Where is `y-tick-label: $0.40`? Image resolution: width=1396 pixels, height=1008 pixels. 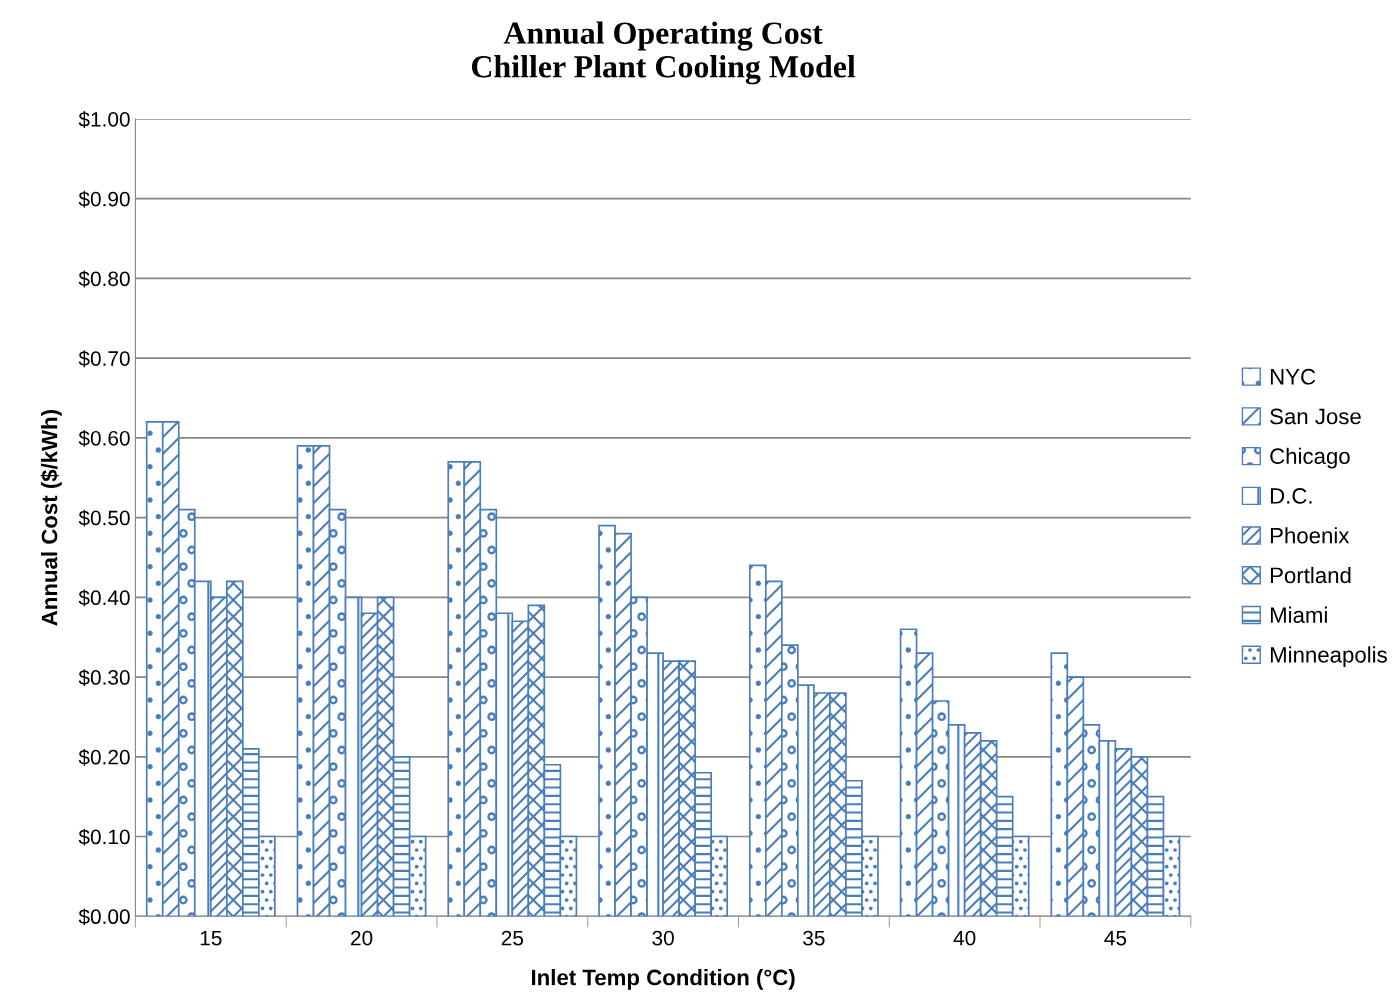
y-tick-label: $0.40 is located at coordinates (104, 598).